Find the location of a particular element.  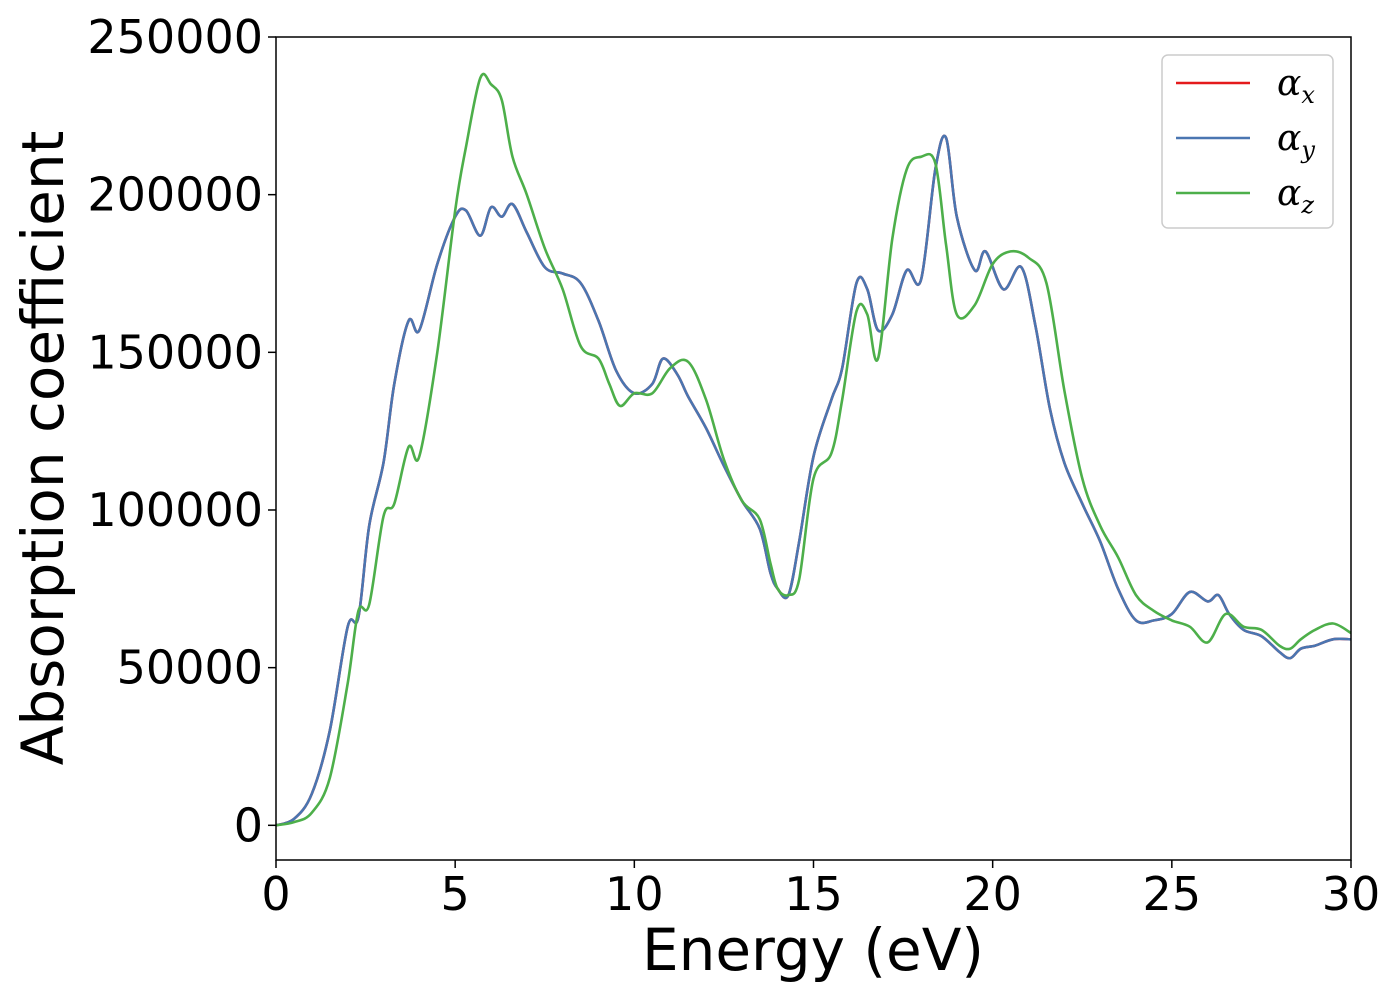

y-axis: 0 50000 100000 150000 200000 250000 is located at coordinates (181, 431).